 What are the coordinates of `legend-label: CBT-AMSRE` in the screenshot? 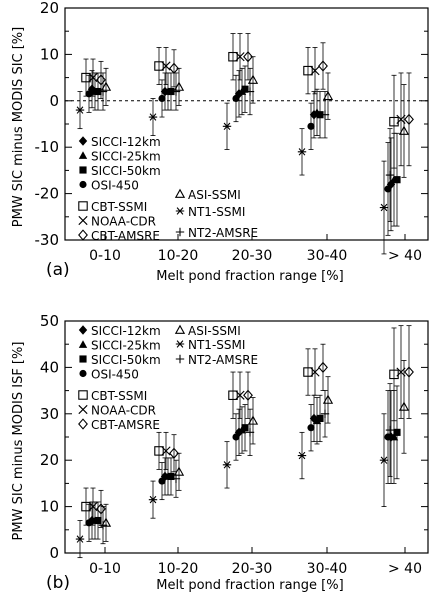 It's located at (125, 236).